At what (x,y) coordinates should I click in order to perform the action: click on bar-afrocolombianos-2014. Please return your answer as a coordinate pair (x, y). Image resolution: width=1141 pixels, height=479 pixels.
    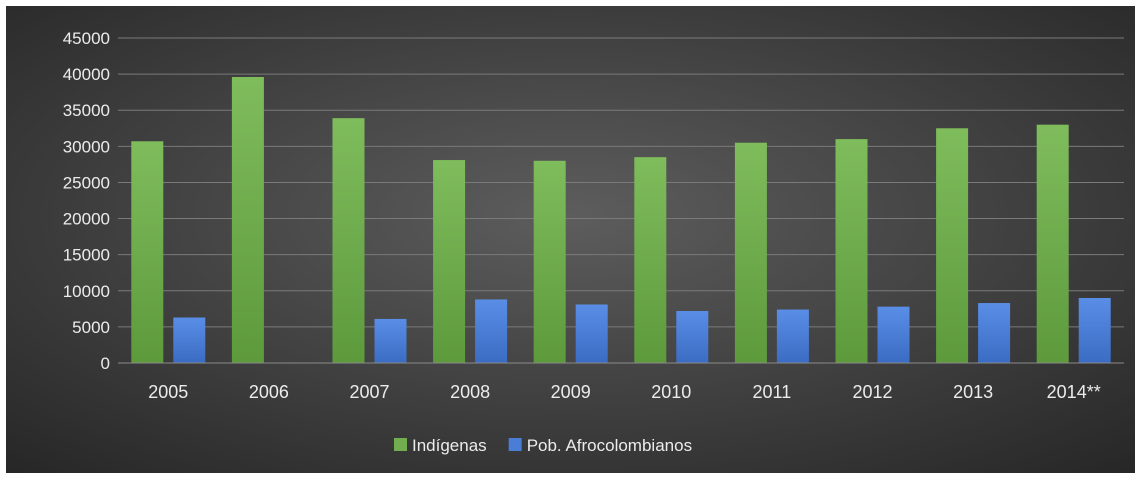
    Looking at the image, I should click on (1094, 330).